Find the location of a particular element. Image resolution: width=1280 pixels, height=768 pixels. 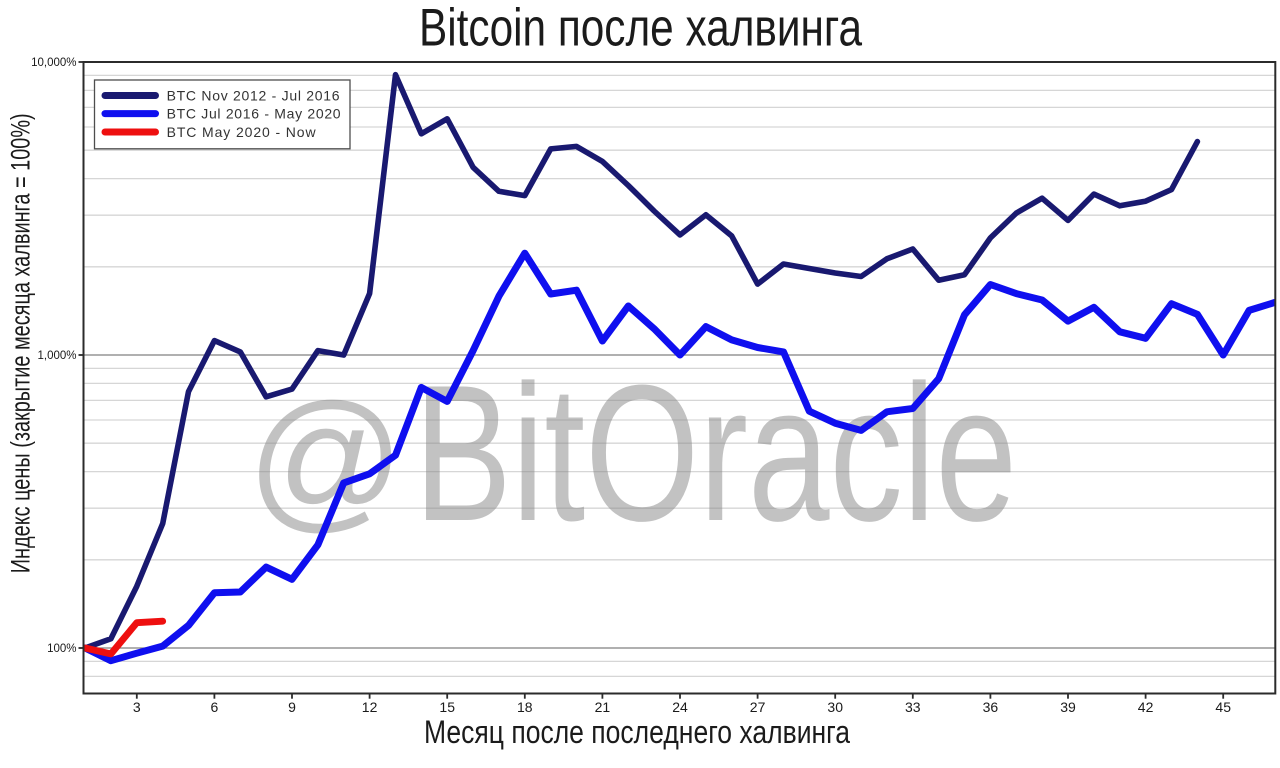

svg-text: 30 is located at coordinates (835, 707).